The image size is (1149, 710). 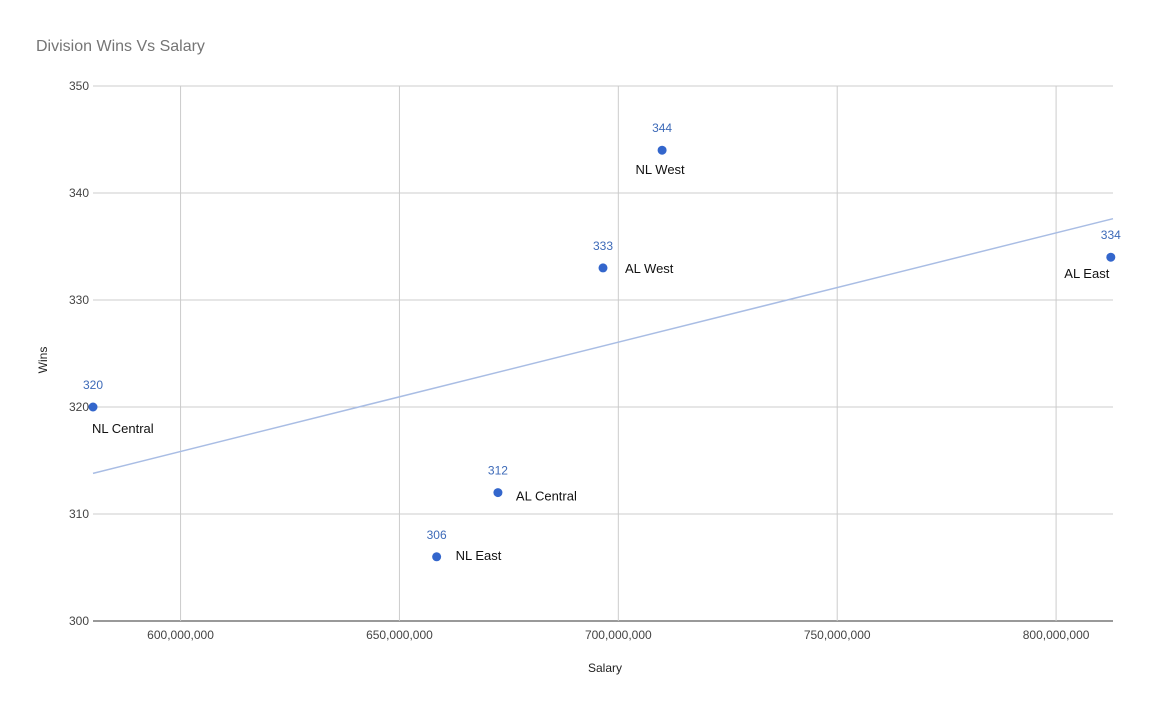 I want to click on data-point-group: 312 AL Central, so click(x=532, y=484).